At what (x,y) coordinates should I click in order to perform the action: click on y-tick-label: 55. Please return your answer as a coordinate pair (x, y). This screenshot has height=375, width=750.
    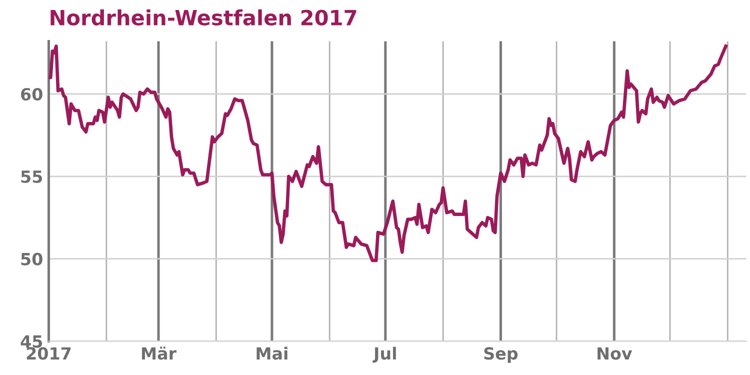
    Looking at the image, I should click on (31, 176).